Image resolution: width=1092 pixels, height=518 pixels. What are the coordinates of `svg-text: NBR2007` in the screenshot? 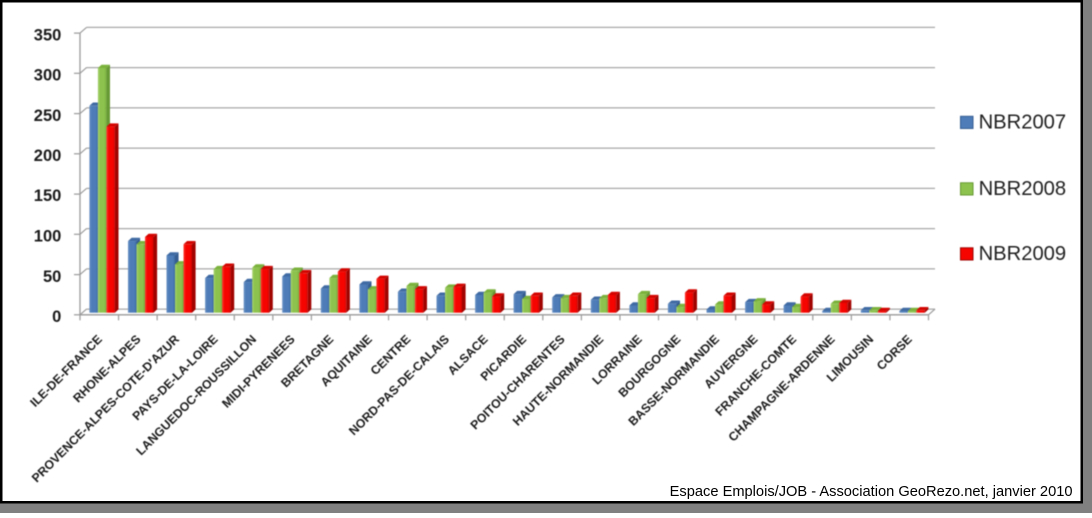 It's located at (1023, 123).